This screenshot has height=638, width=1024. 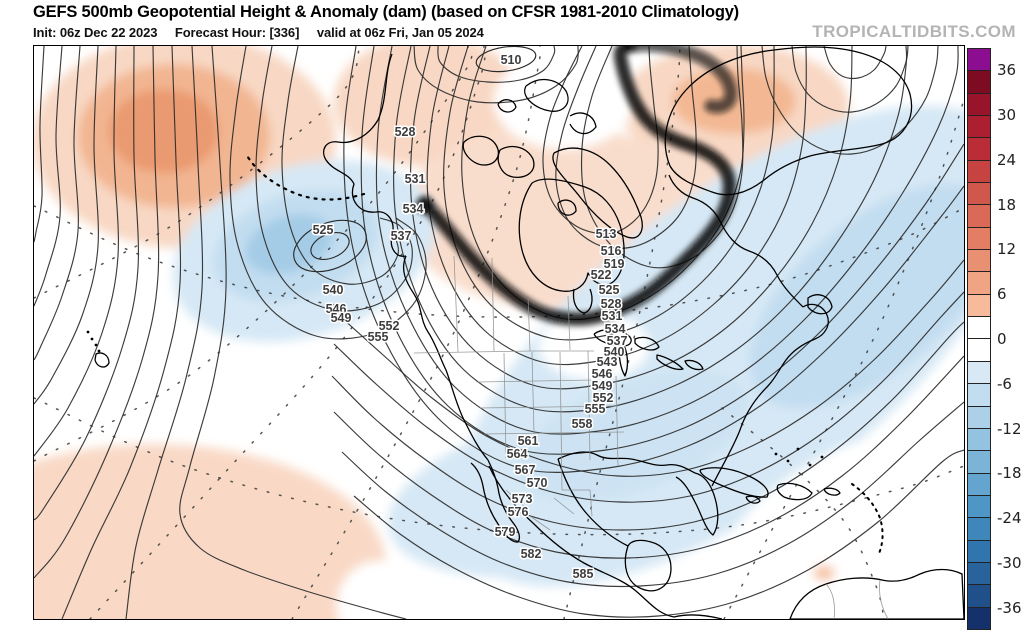 What do you see at coordinates (583, 574) in the screenshot?
I see `contour-label: 585` at bounding box center [583, 574].